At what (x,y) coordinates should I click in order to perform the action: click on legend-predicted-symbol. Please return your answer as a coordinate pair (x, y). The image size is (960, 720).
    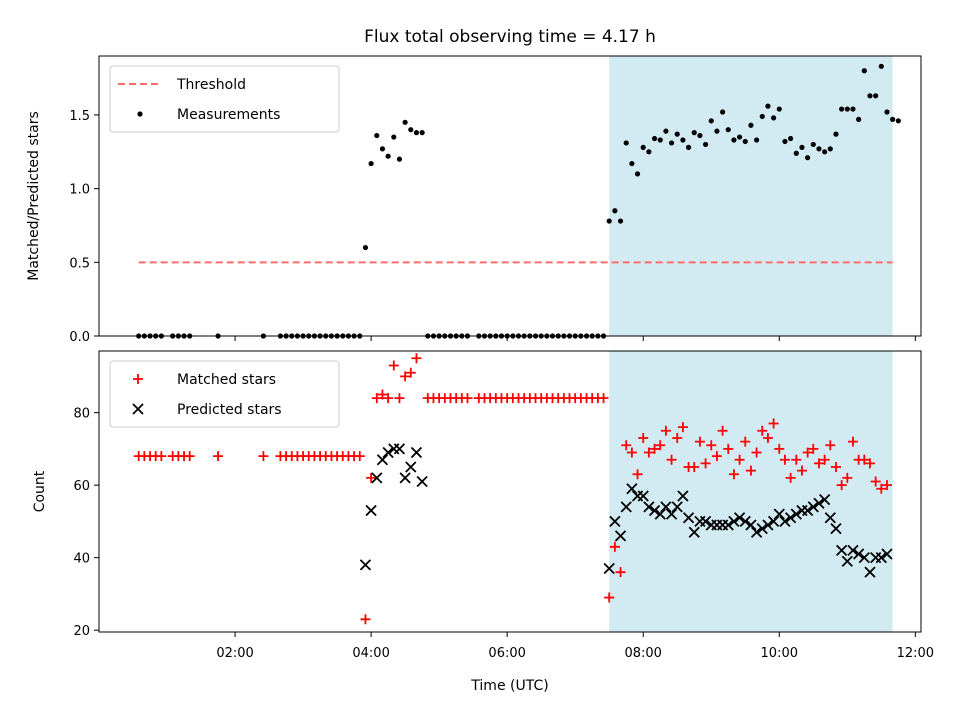
    Looking at the image, I should click on (138, 409).